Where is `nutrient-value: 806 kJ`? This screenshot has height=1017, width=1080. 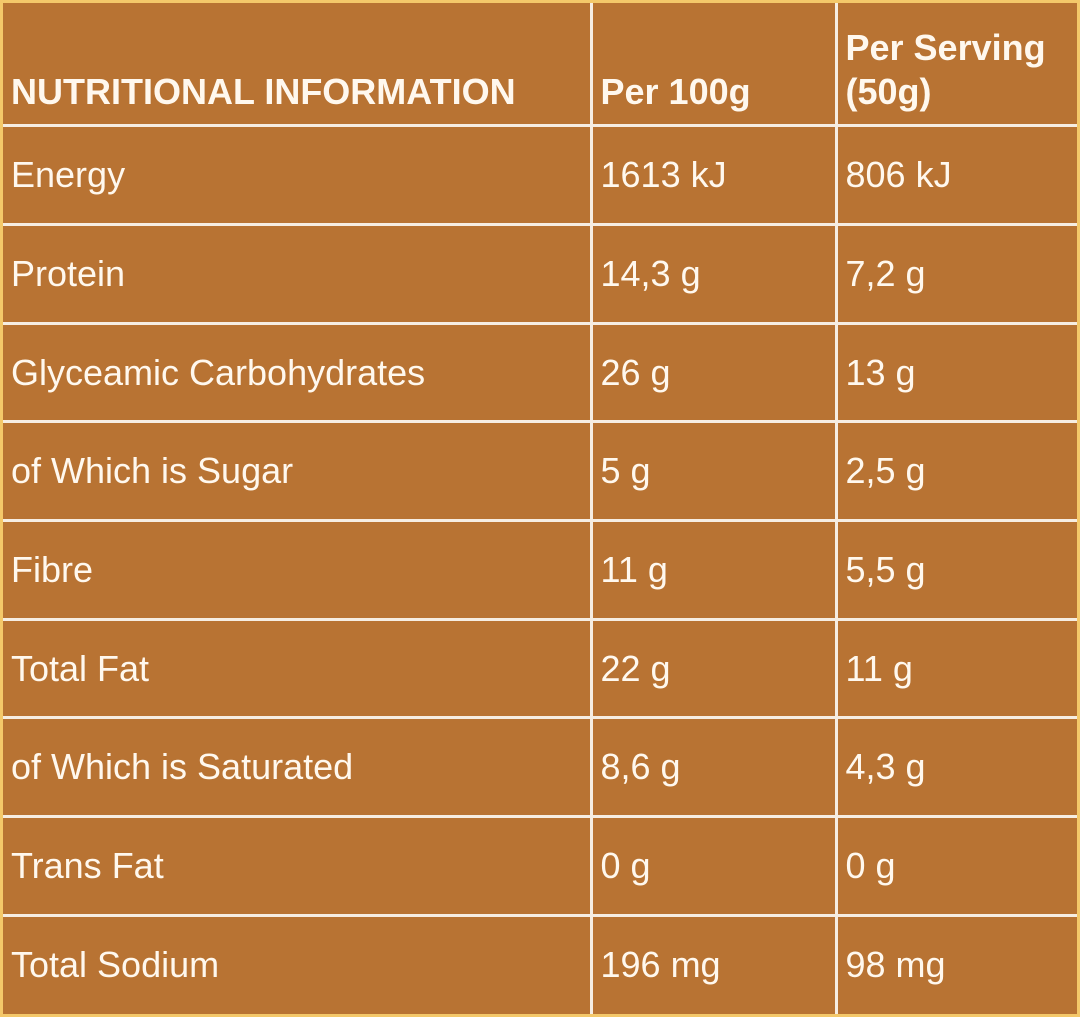
nutrient-value: 806 kJ is located at coordinates (955, 175).